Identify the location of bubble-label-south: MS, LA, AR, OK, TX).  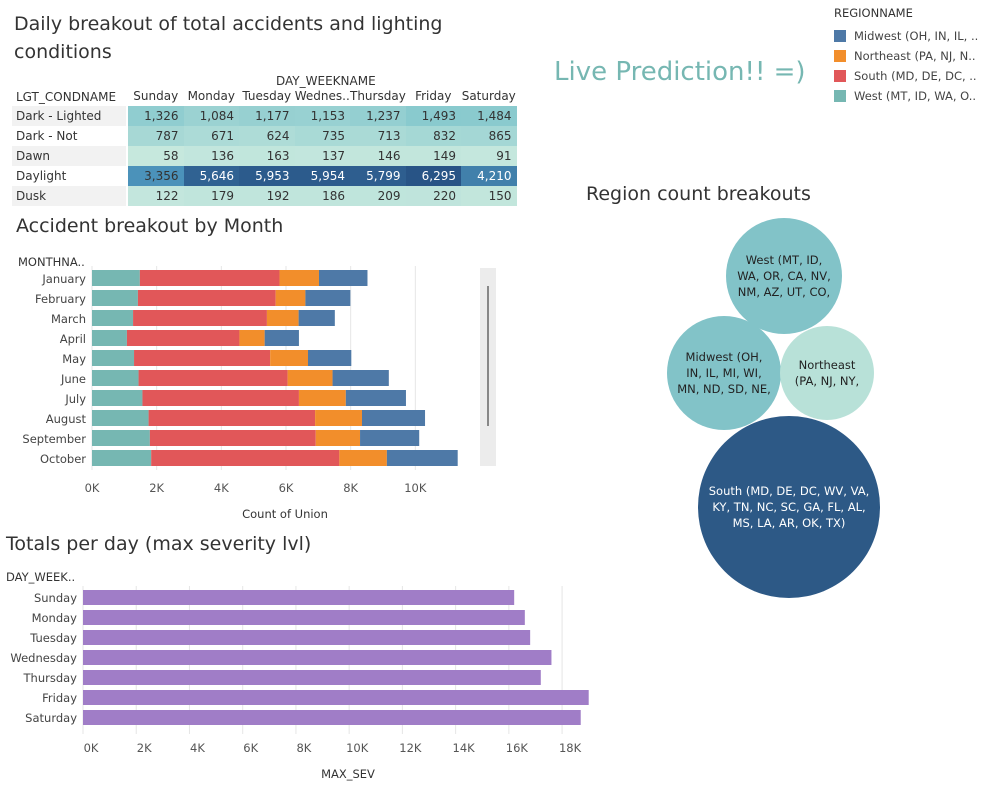
(789, 523).